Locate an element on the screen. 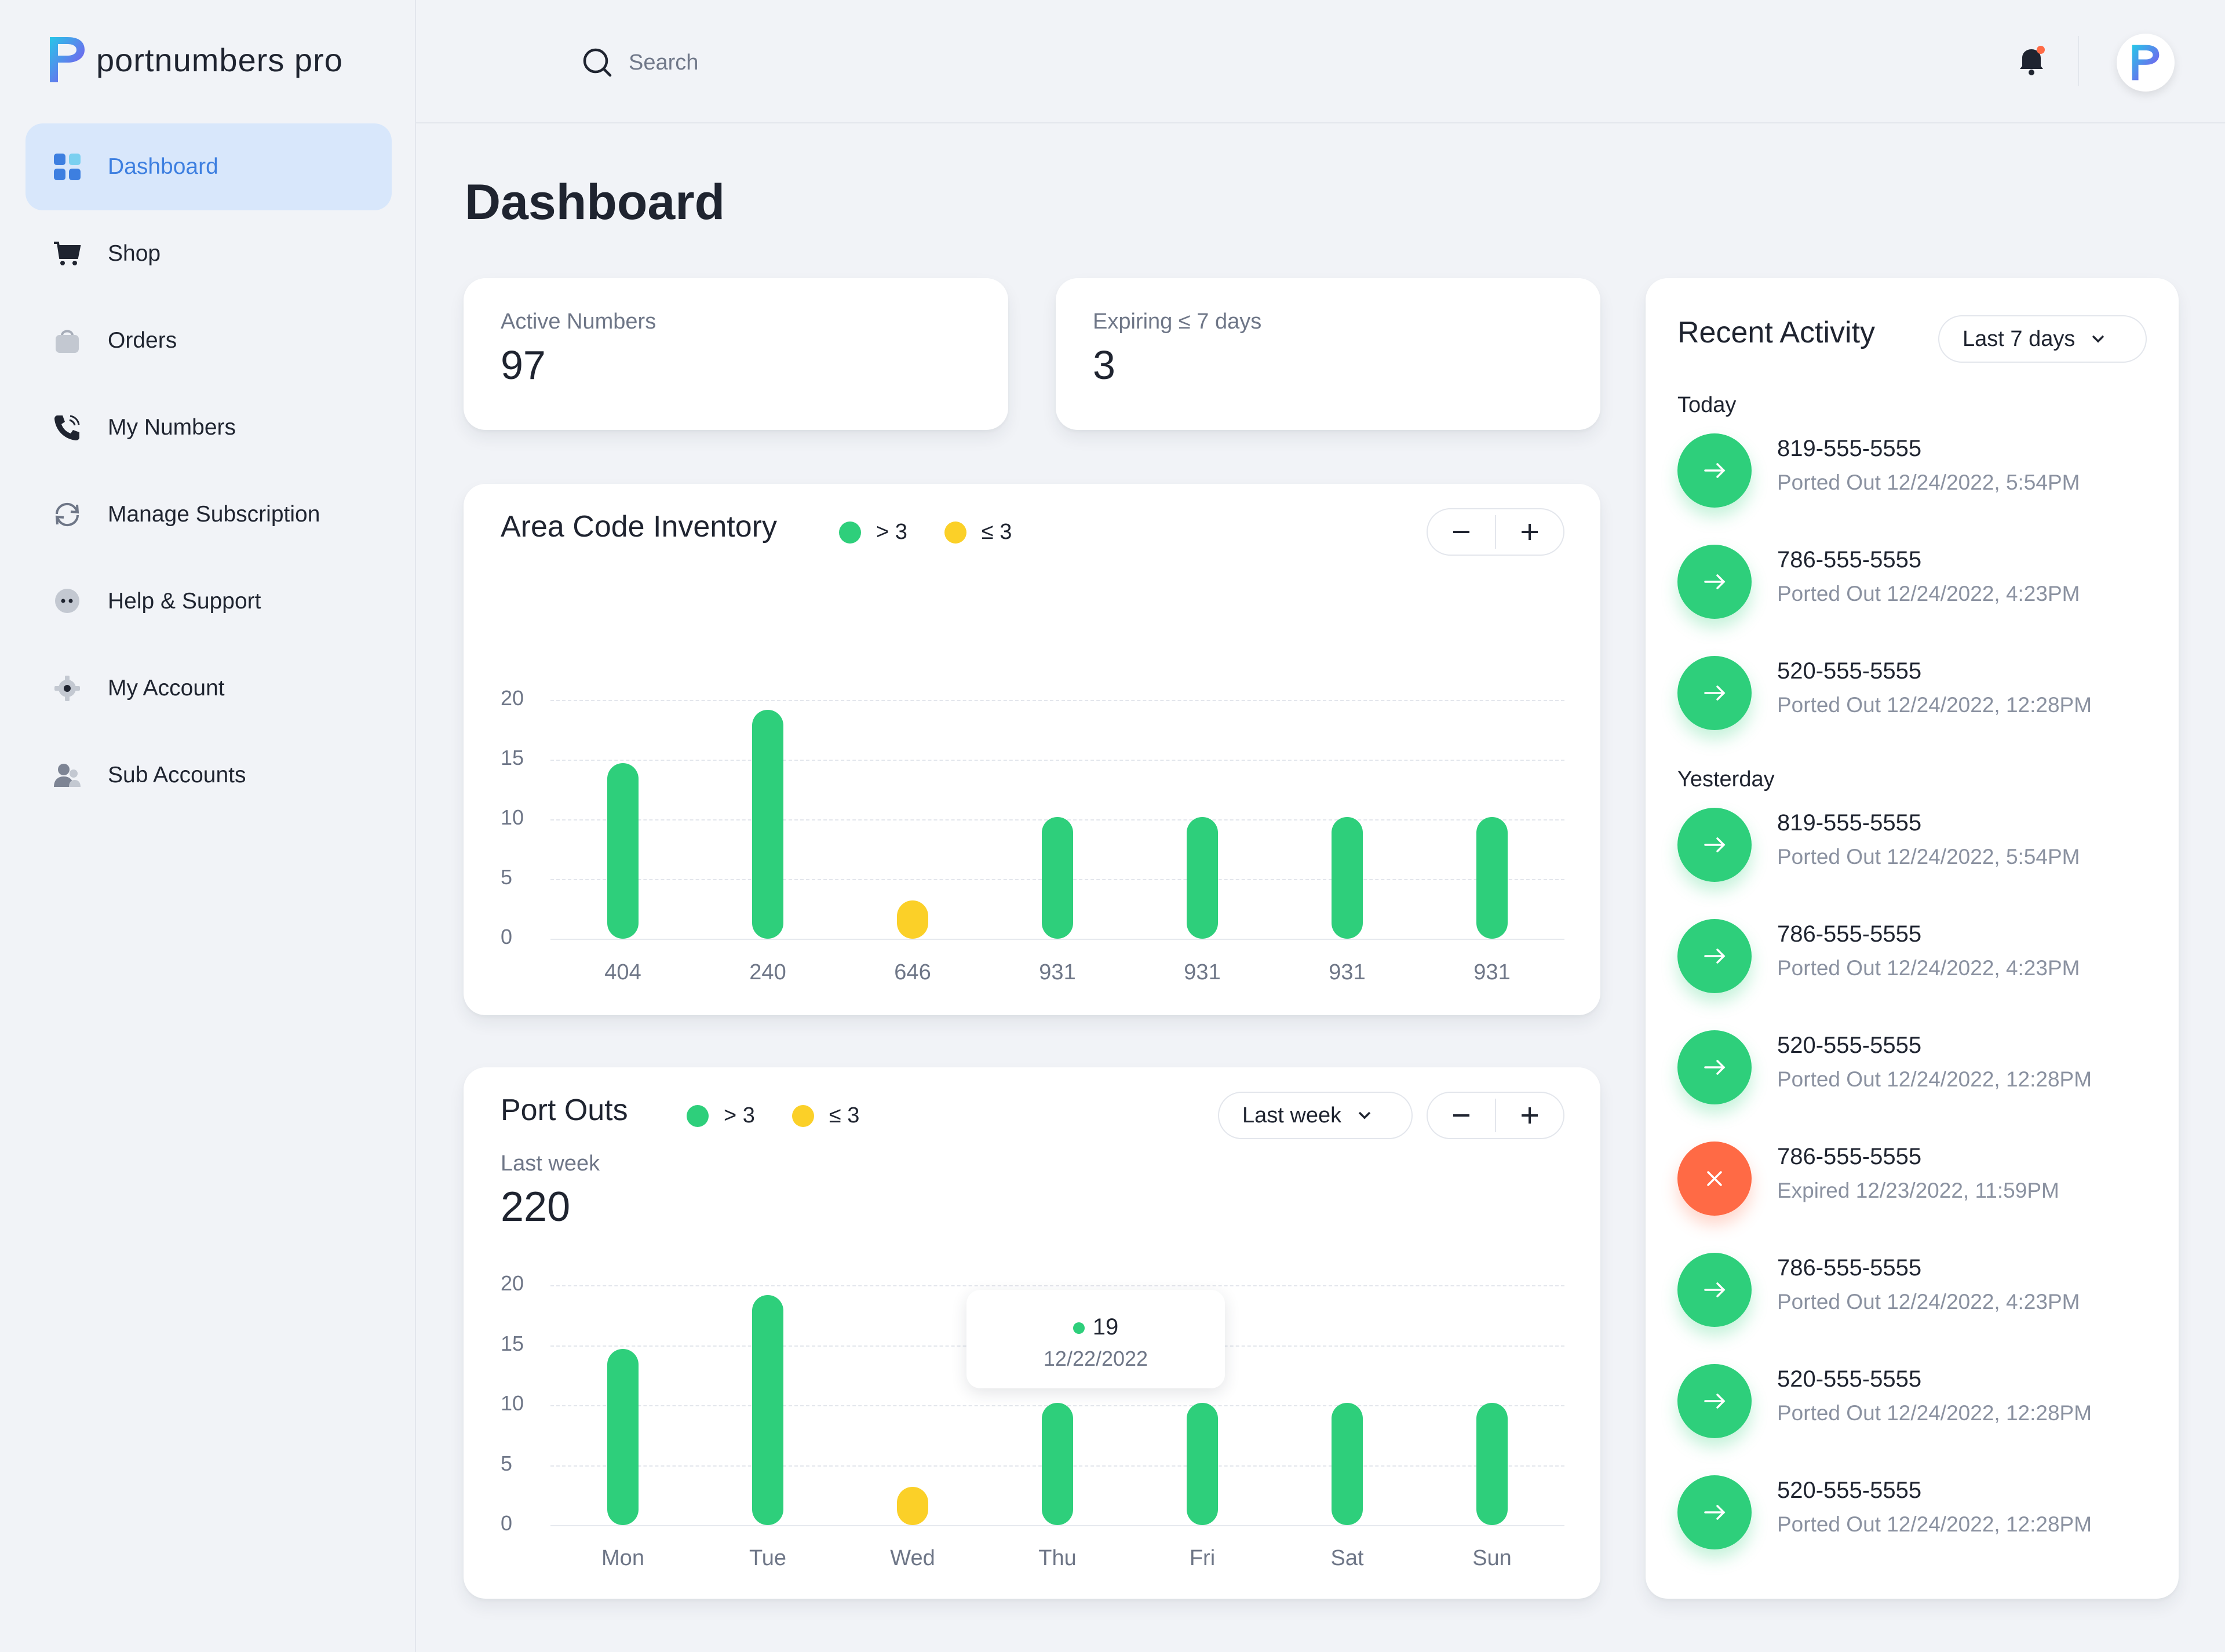 The image size is (2225, 1652). sidebar-item-label: My Account is located at coordinates (166, 689).